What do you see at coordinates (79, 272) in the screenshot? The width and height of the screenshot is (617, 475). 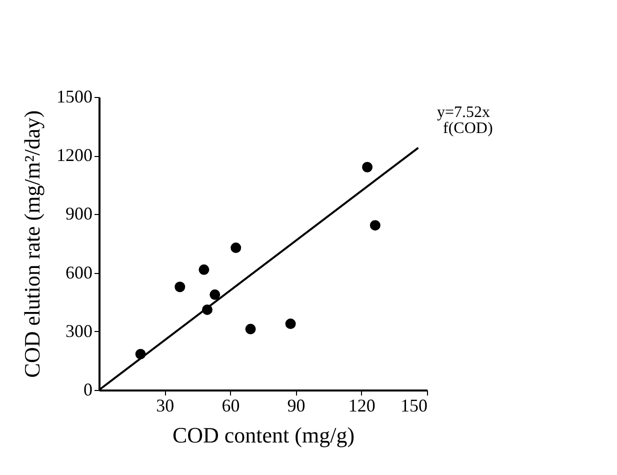 I see `y-tick-label: 600` at bounding box center [79, 272].